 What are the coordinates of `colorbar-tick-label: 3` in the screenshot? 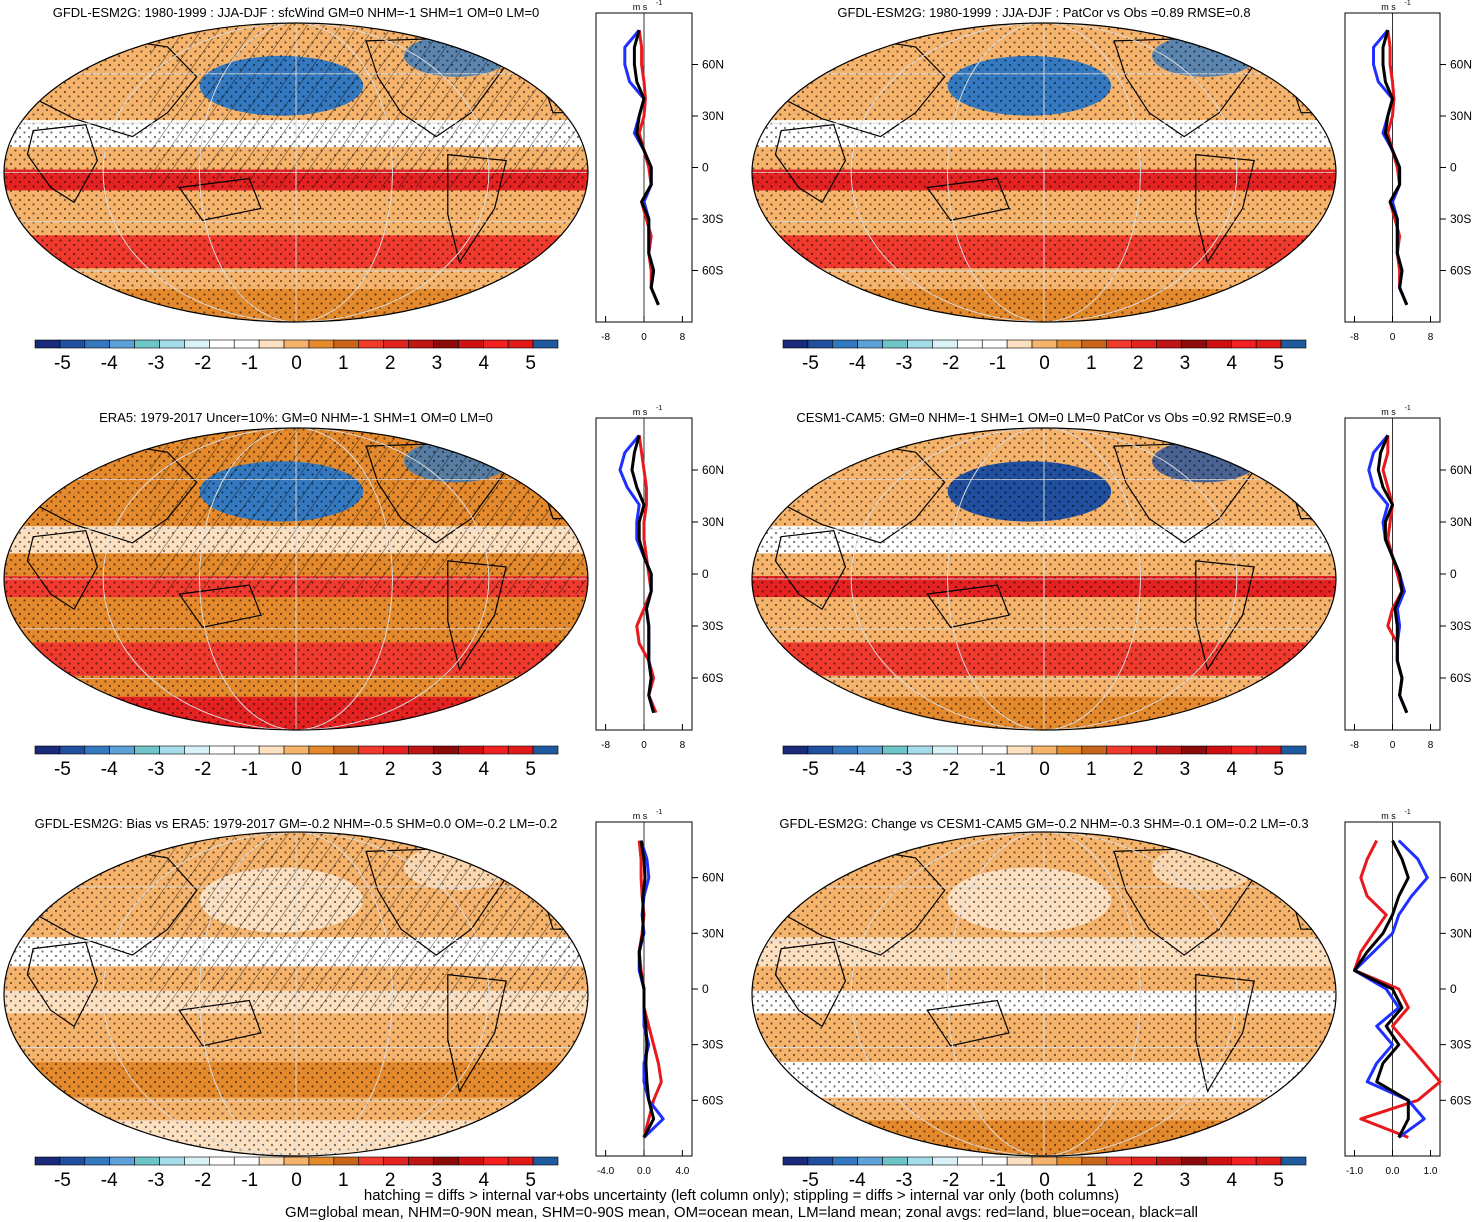 It's located at (1185, 363).